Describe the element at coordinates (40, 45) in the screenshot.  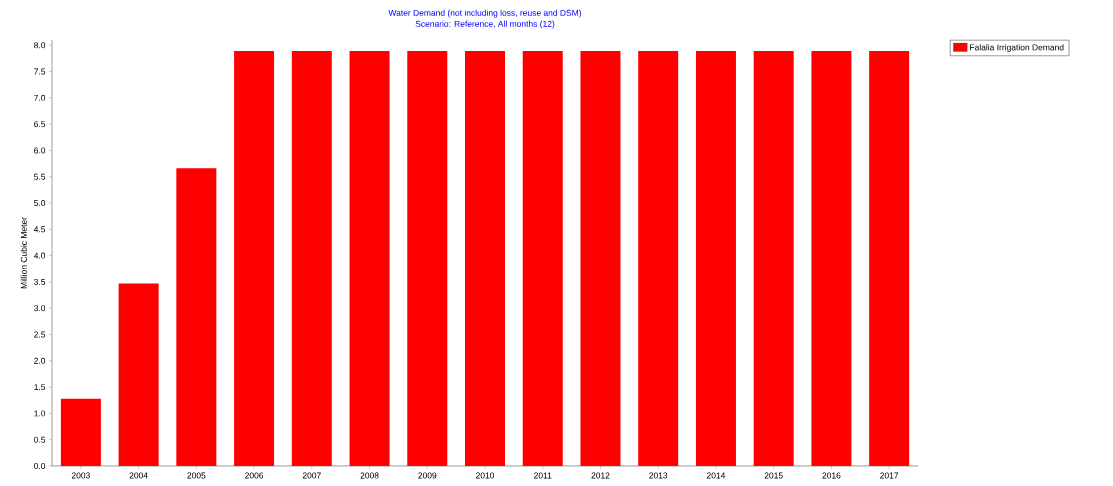
I see `y-tick-label: 8.0` at that location.